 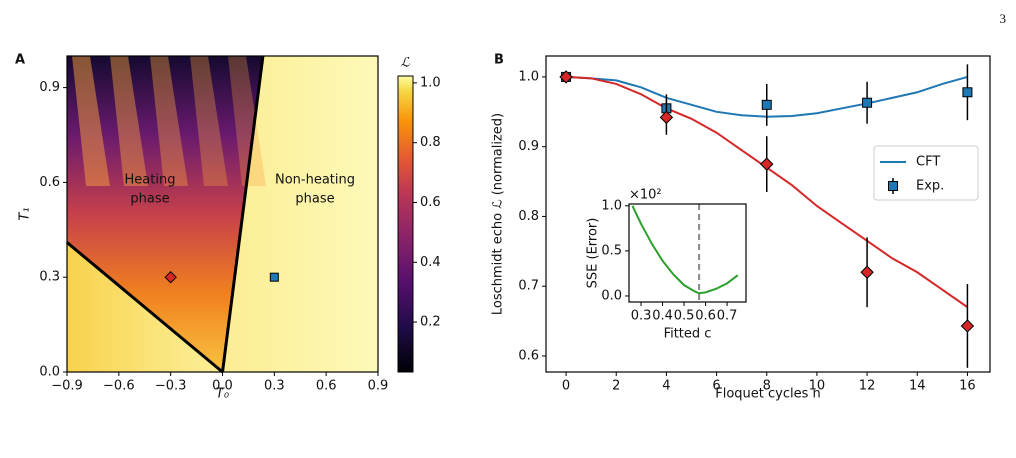 I want to click on colorbar-label: ℒ, so click(x=405, y=63).